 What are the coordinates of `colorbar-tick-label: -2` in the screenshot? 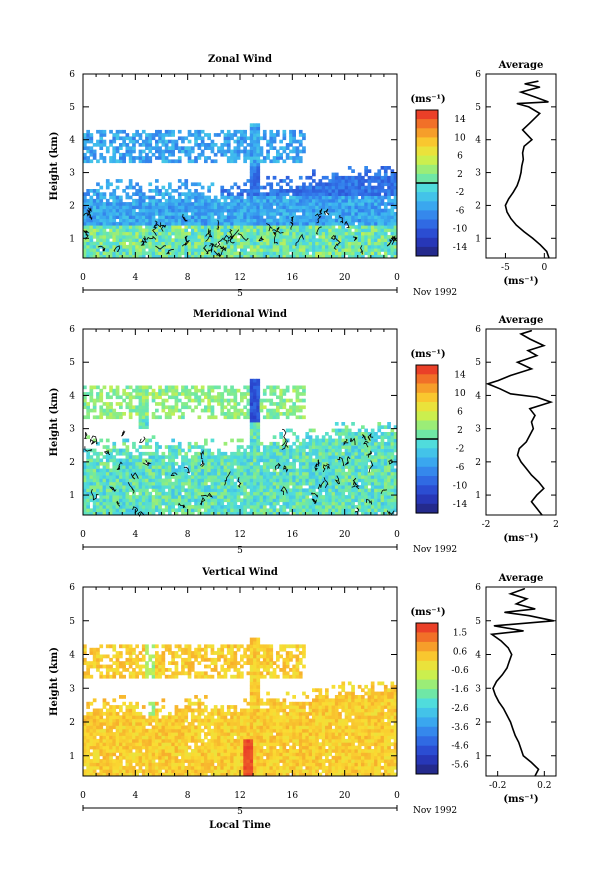 It's located at (460, 193).